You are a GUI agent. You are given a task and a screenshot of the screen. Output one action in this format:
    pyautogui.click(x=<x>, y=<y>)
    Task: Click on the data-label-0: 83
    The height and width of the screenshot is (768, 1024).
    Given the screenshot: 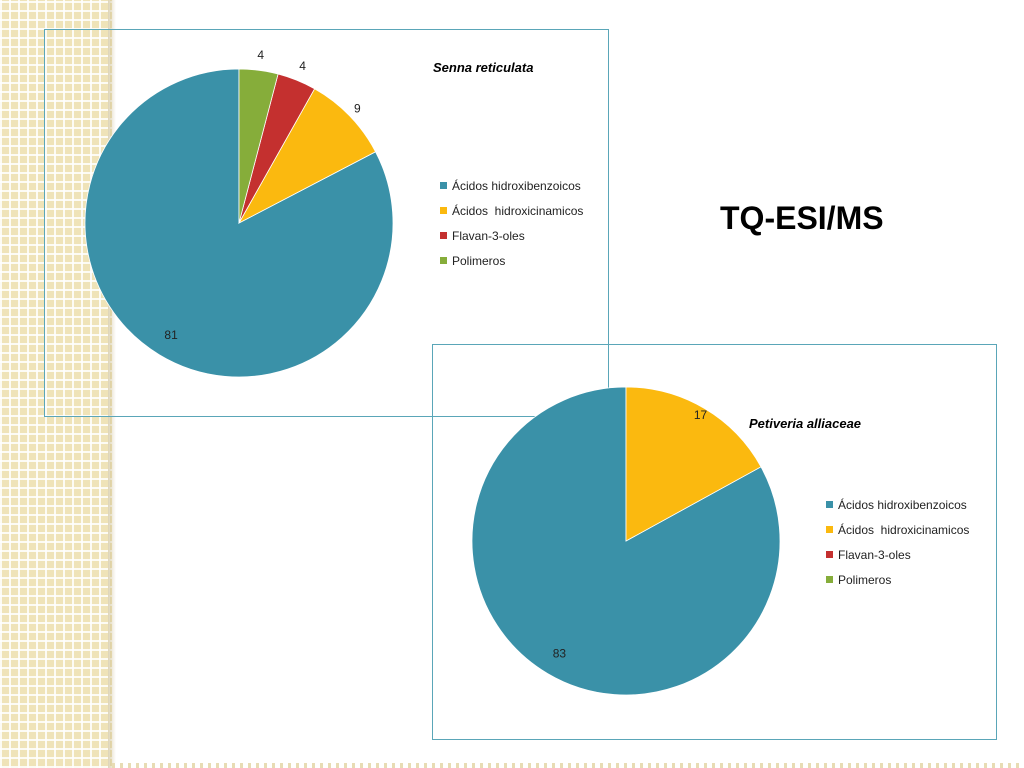 What is the action you would take?
    pyautogui.click(x=560, y=654)
    